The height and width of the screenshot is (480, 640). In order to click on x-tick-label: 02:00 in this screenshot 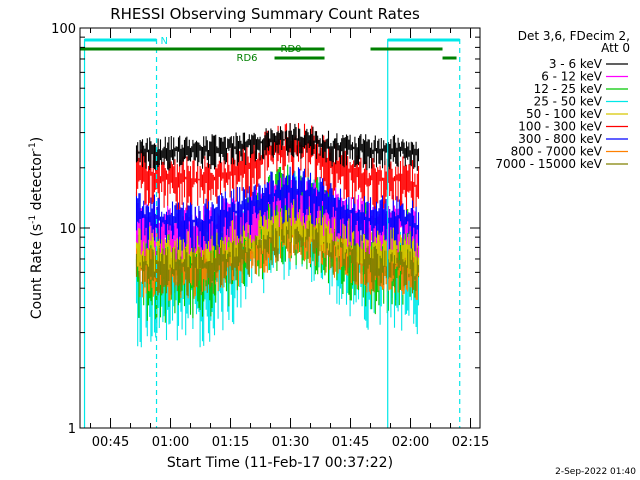, I will do `click(410, 442)`.